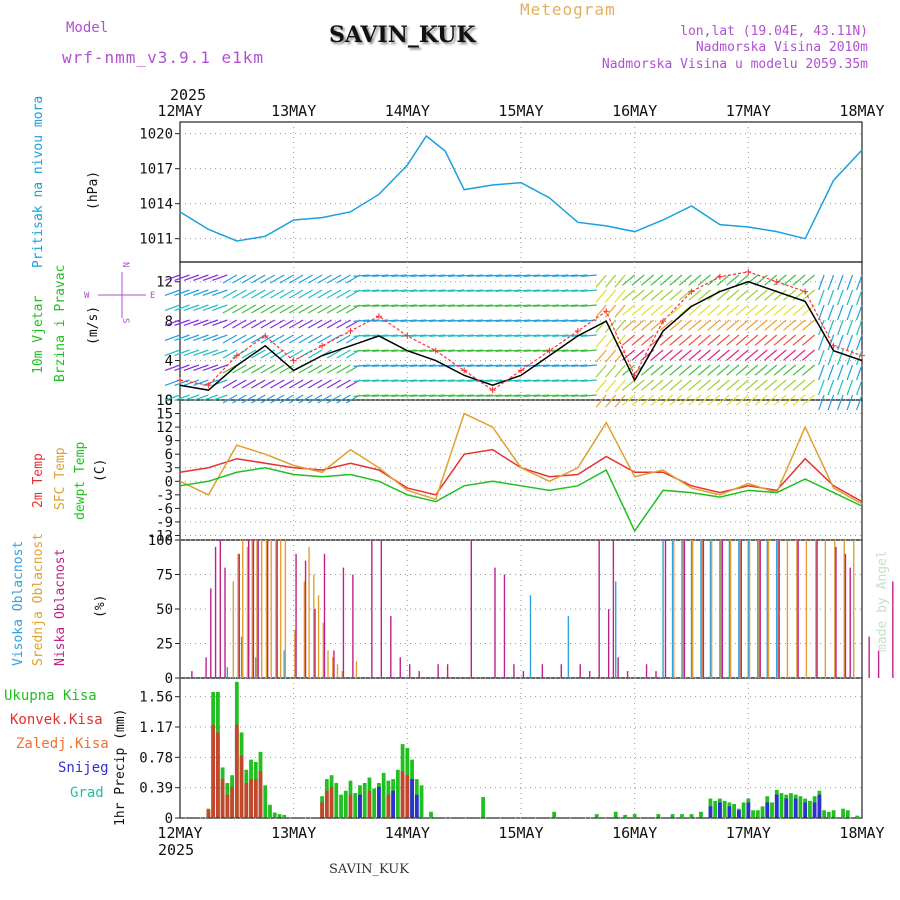 The width and height of the screenshot is (900, 900). What do you see at coordinates (160, 541) in the screenshot?
I see `cloud-tick-label: 100` at bounding box center [160, 541].